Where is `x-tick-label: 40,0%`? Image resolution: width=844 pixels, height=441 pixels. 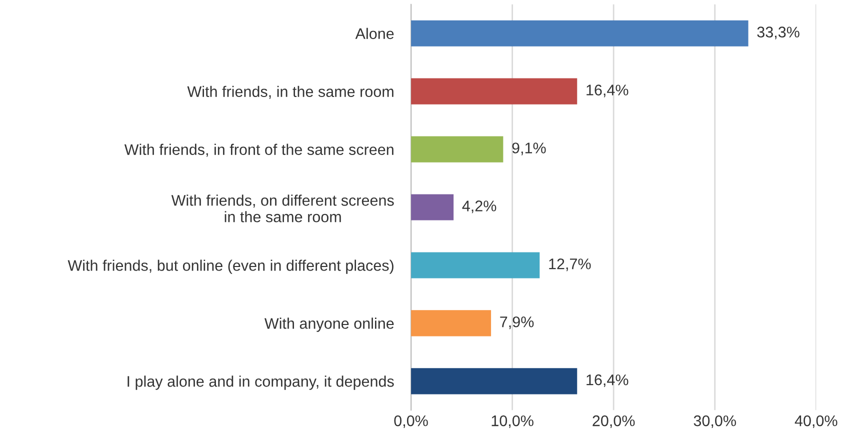
x-tick-label: 40,0% is located at coordinates (816, 421).